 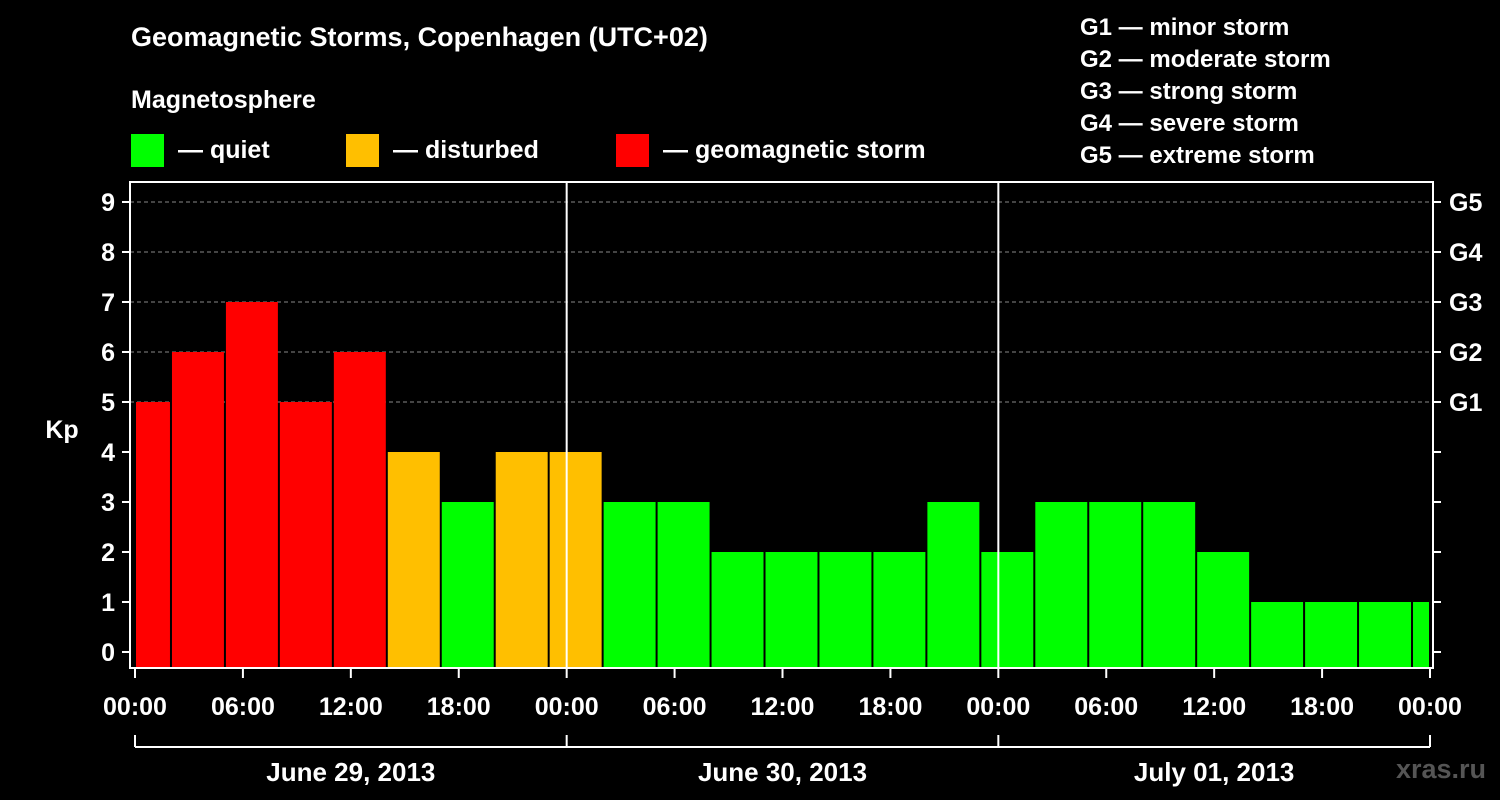 What do you see at coordinates (890, 707) in the screenshot?
I see `x-tick-label-7: 18:00` at bounding box center [890, 707].